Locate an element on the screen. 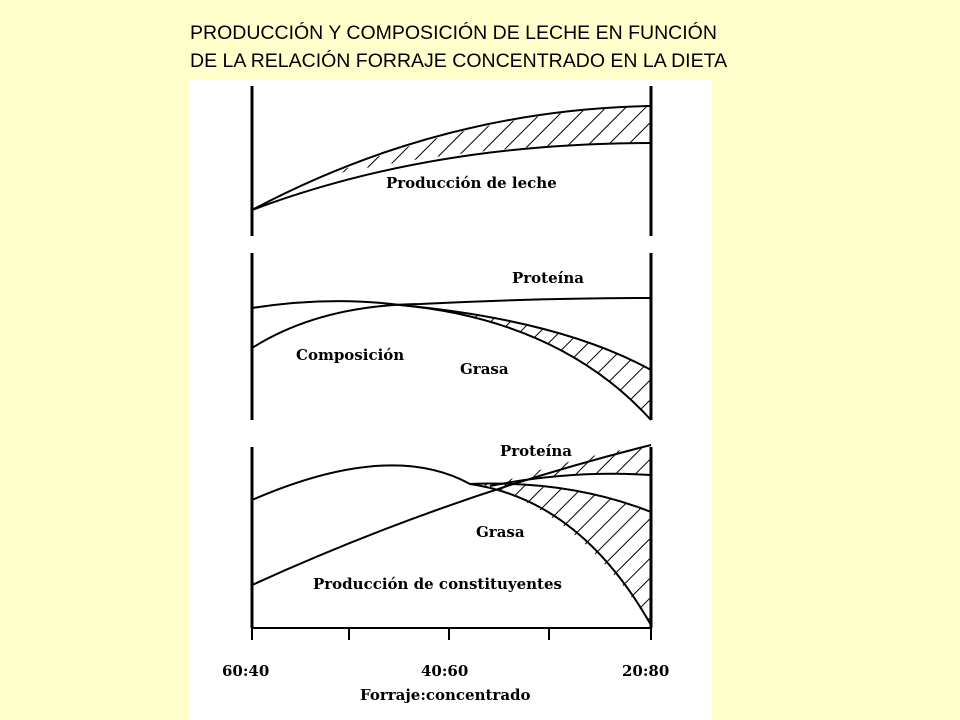  label-milk-production: Producción de leche is located at coordinates (471, 183).